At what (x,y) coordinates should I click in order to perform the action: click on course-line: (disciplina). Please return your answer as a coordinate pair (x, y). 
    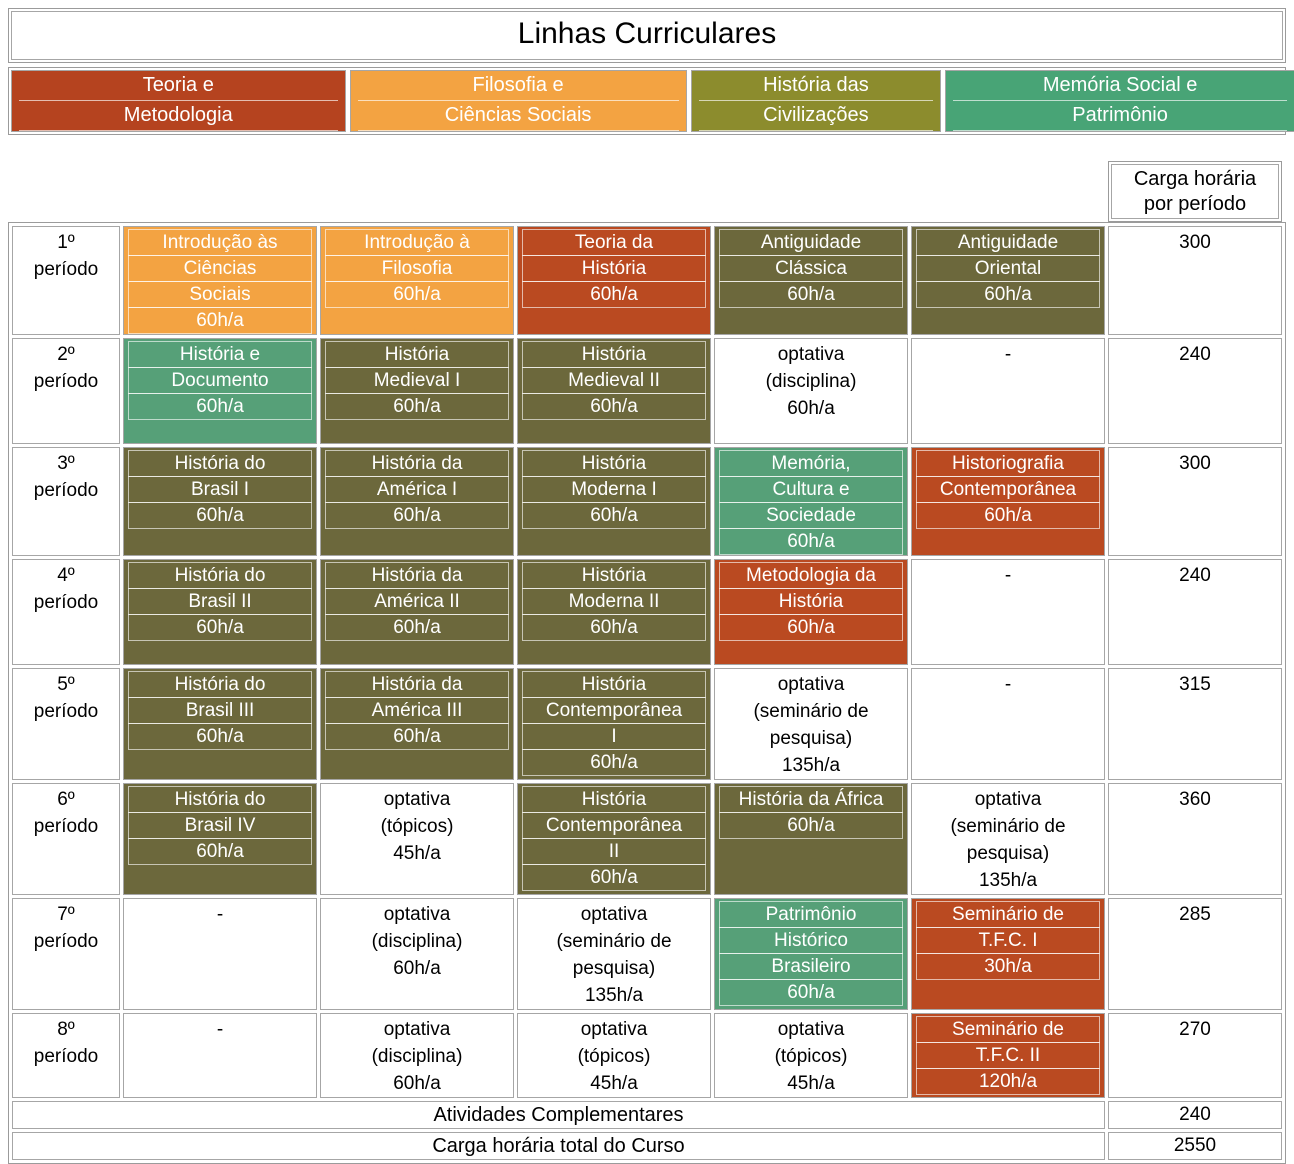
    Looking at the image, I should click on (811, 381).